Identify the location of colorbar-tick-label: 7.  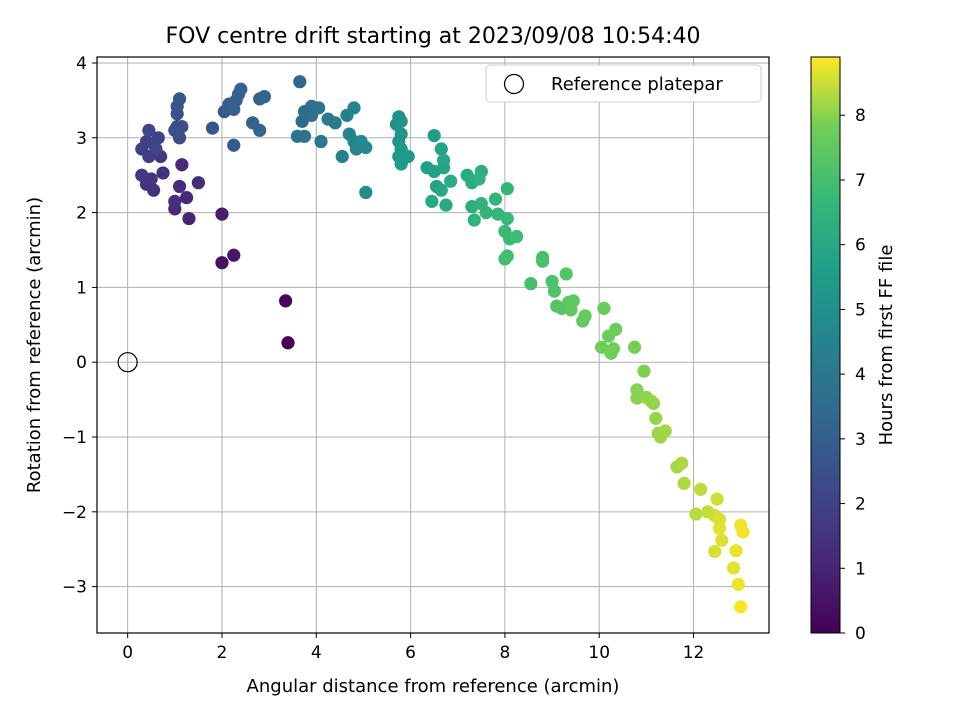
(860, 181).